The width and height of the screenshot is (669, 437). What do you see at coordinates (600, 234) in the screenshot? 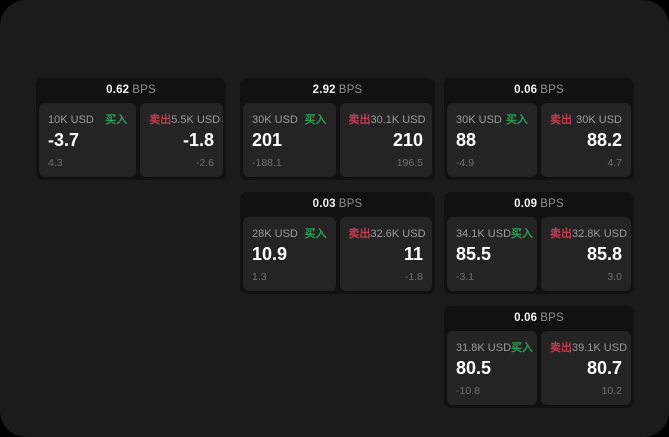
I see `sell-size-label: 32.8K USD` at bounding box center [600, 234].